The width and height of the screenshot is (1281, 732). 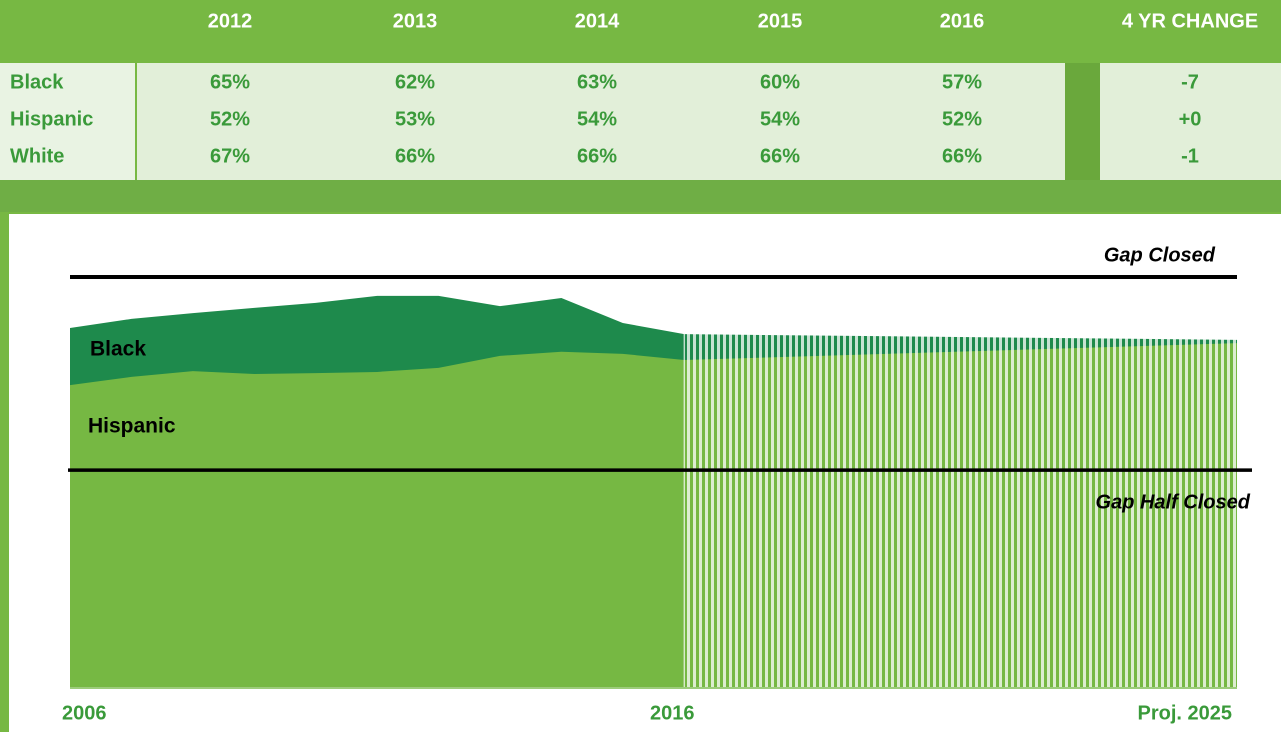 What do you see at coordinates (230, 82) in the screenshot?
I see `table-cell: 65%` at bounding box center [230, 82].